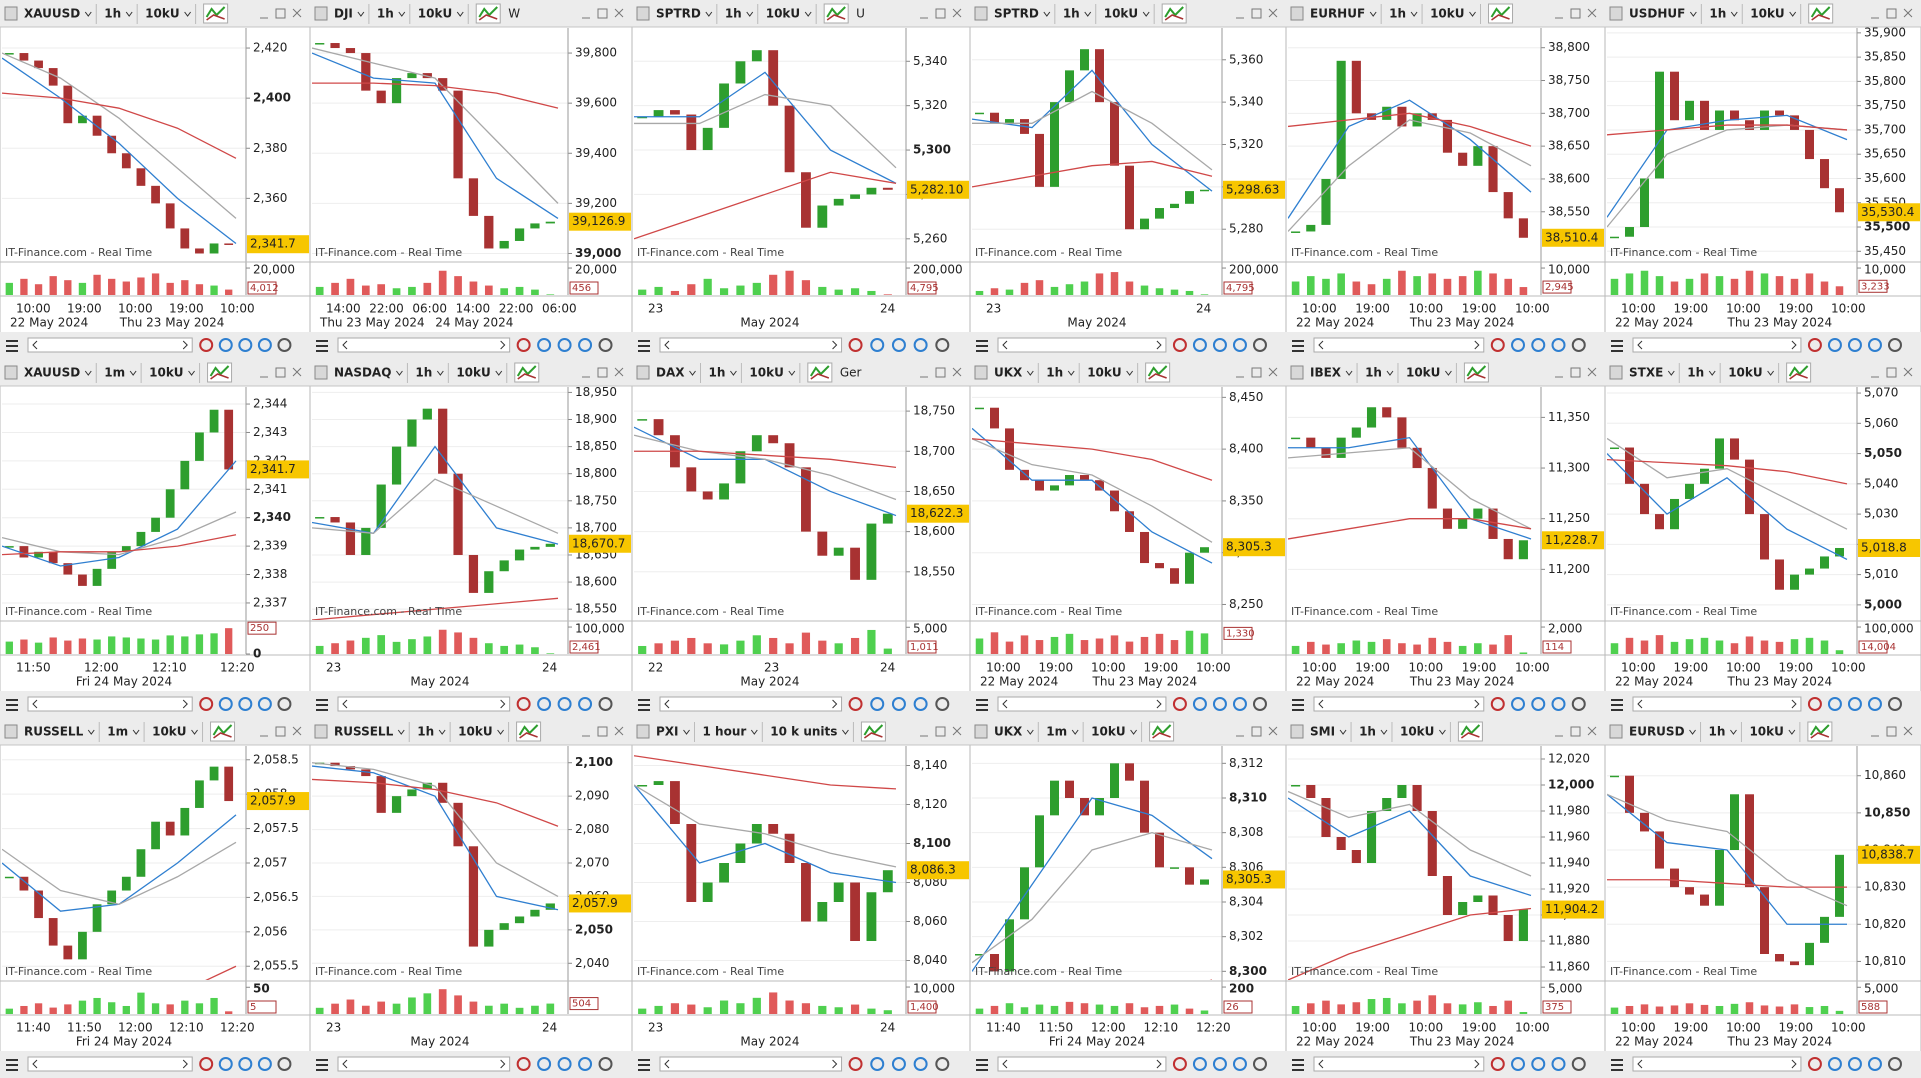  I want to click on toolbar-label: STXE, so click(1646, 373).